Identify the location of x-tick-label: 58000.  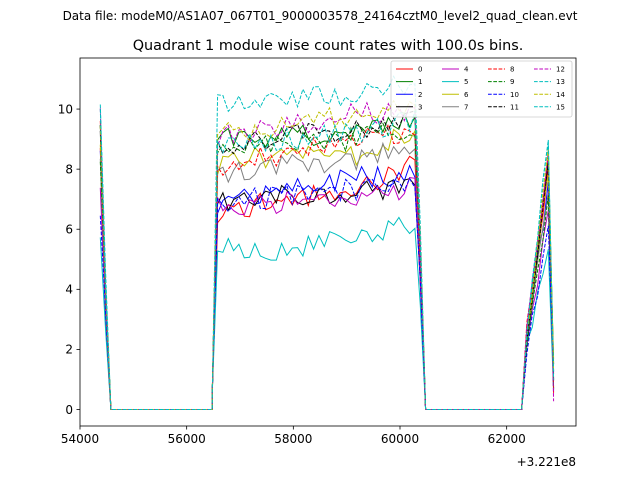
(293, 439).